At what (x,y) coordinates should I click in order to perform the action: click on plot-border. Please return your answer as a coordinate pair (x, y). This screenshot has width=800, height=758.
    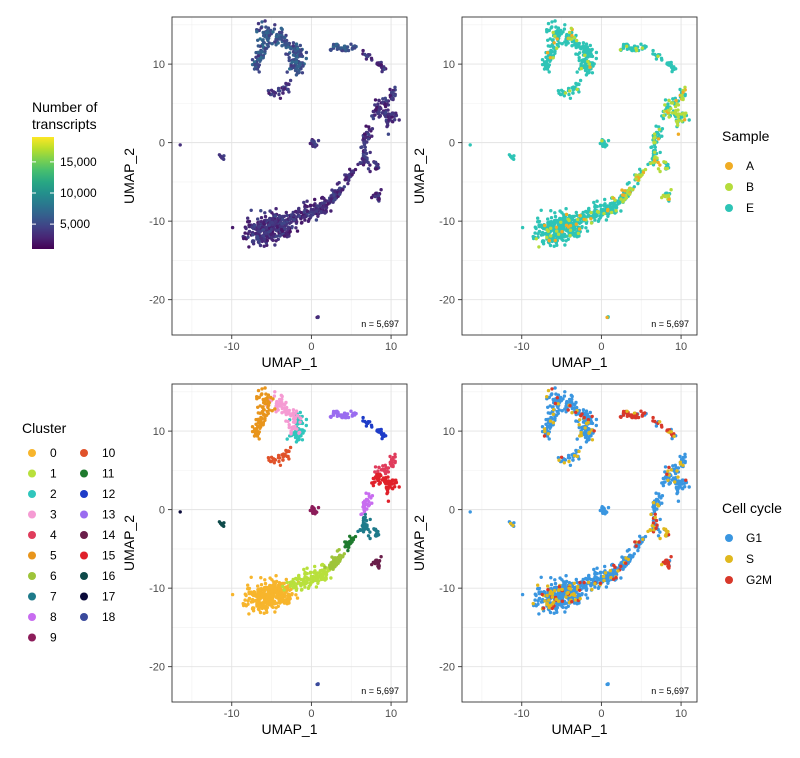
    Looking at the image, I should click on (579, 543).